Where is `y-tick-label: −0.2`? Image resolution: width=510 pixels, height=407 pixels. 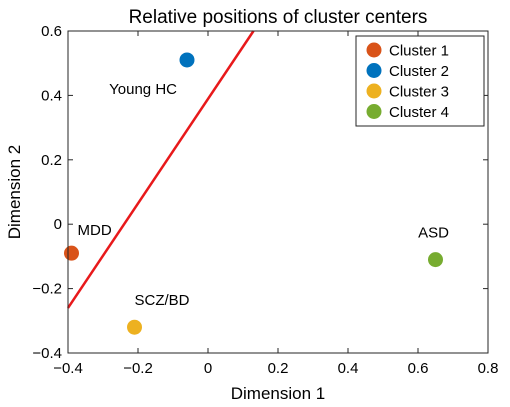 y-tick-label: −0.2 is located at coordinates (47, 289).